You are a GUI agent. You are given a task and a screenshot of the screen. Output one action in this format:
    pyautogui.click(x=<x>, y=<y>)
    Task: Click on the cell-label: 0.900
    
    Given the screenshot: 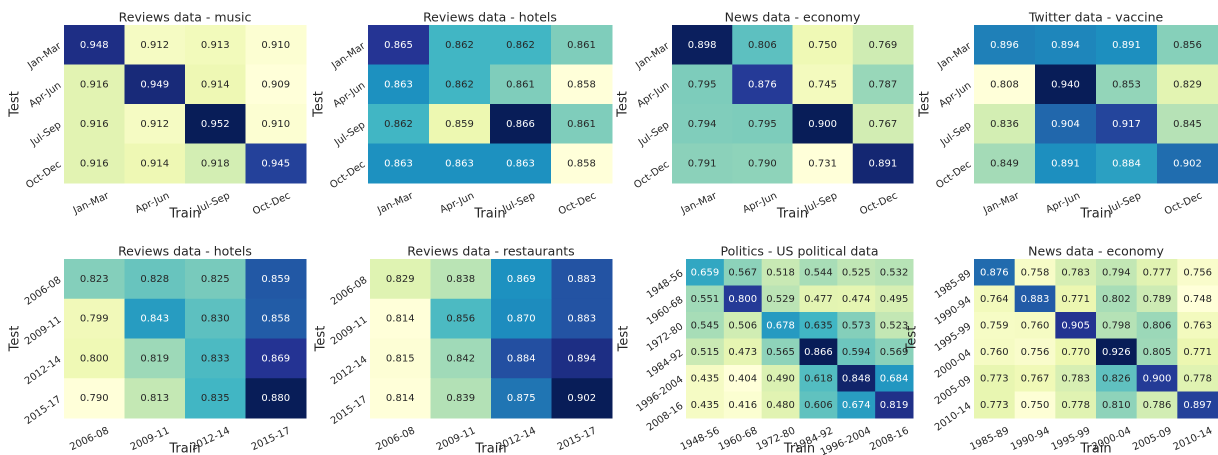 What is the action you would take?
    pyautogui.click(x=822, y=124)
    